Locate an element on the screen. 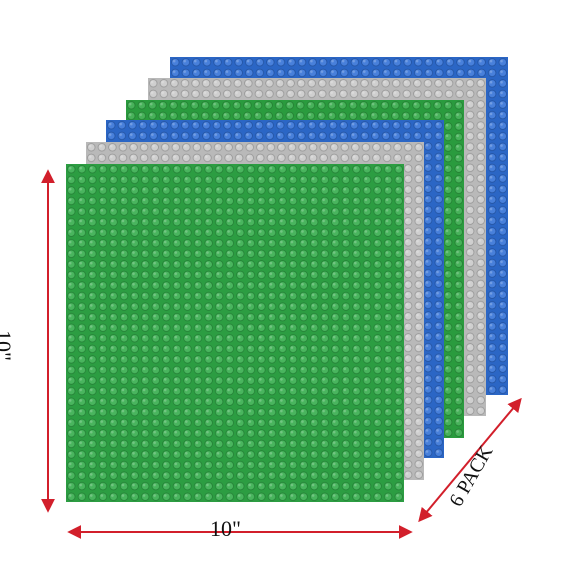 The image size is (569, 569). width-label: 10" is located at coordinates (225, 528).